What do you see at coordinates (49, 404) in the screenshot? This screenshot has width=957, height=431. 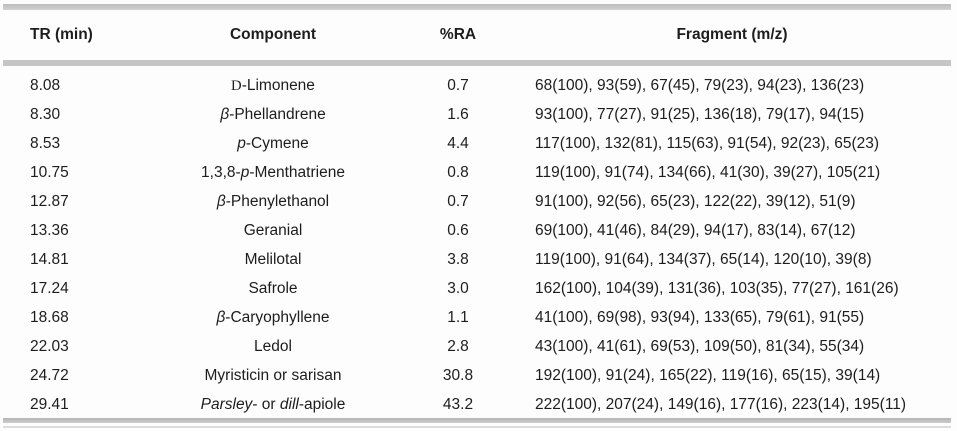 I see `cell-tr-min: 29.41` at bounding box center [49, 404].